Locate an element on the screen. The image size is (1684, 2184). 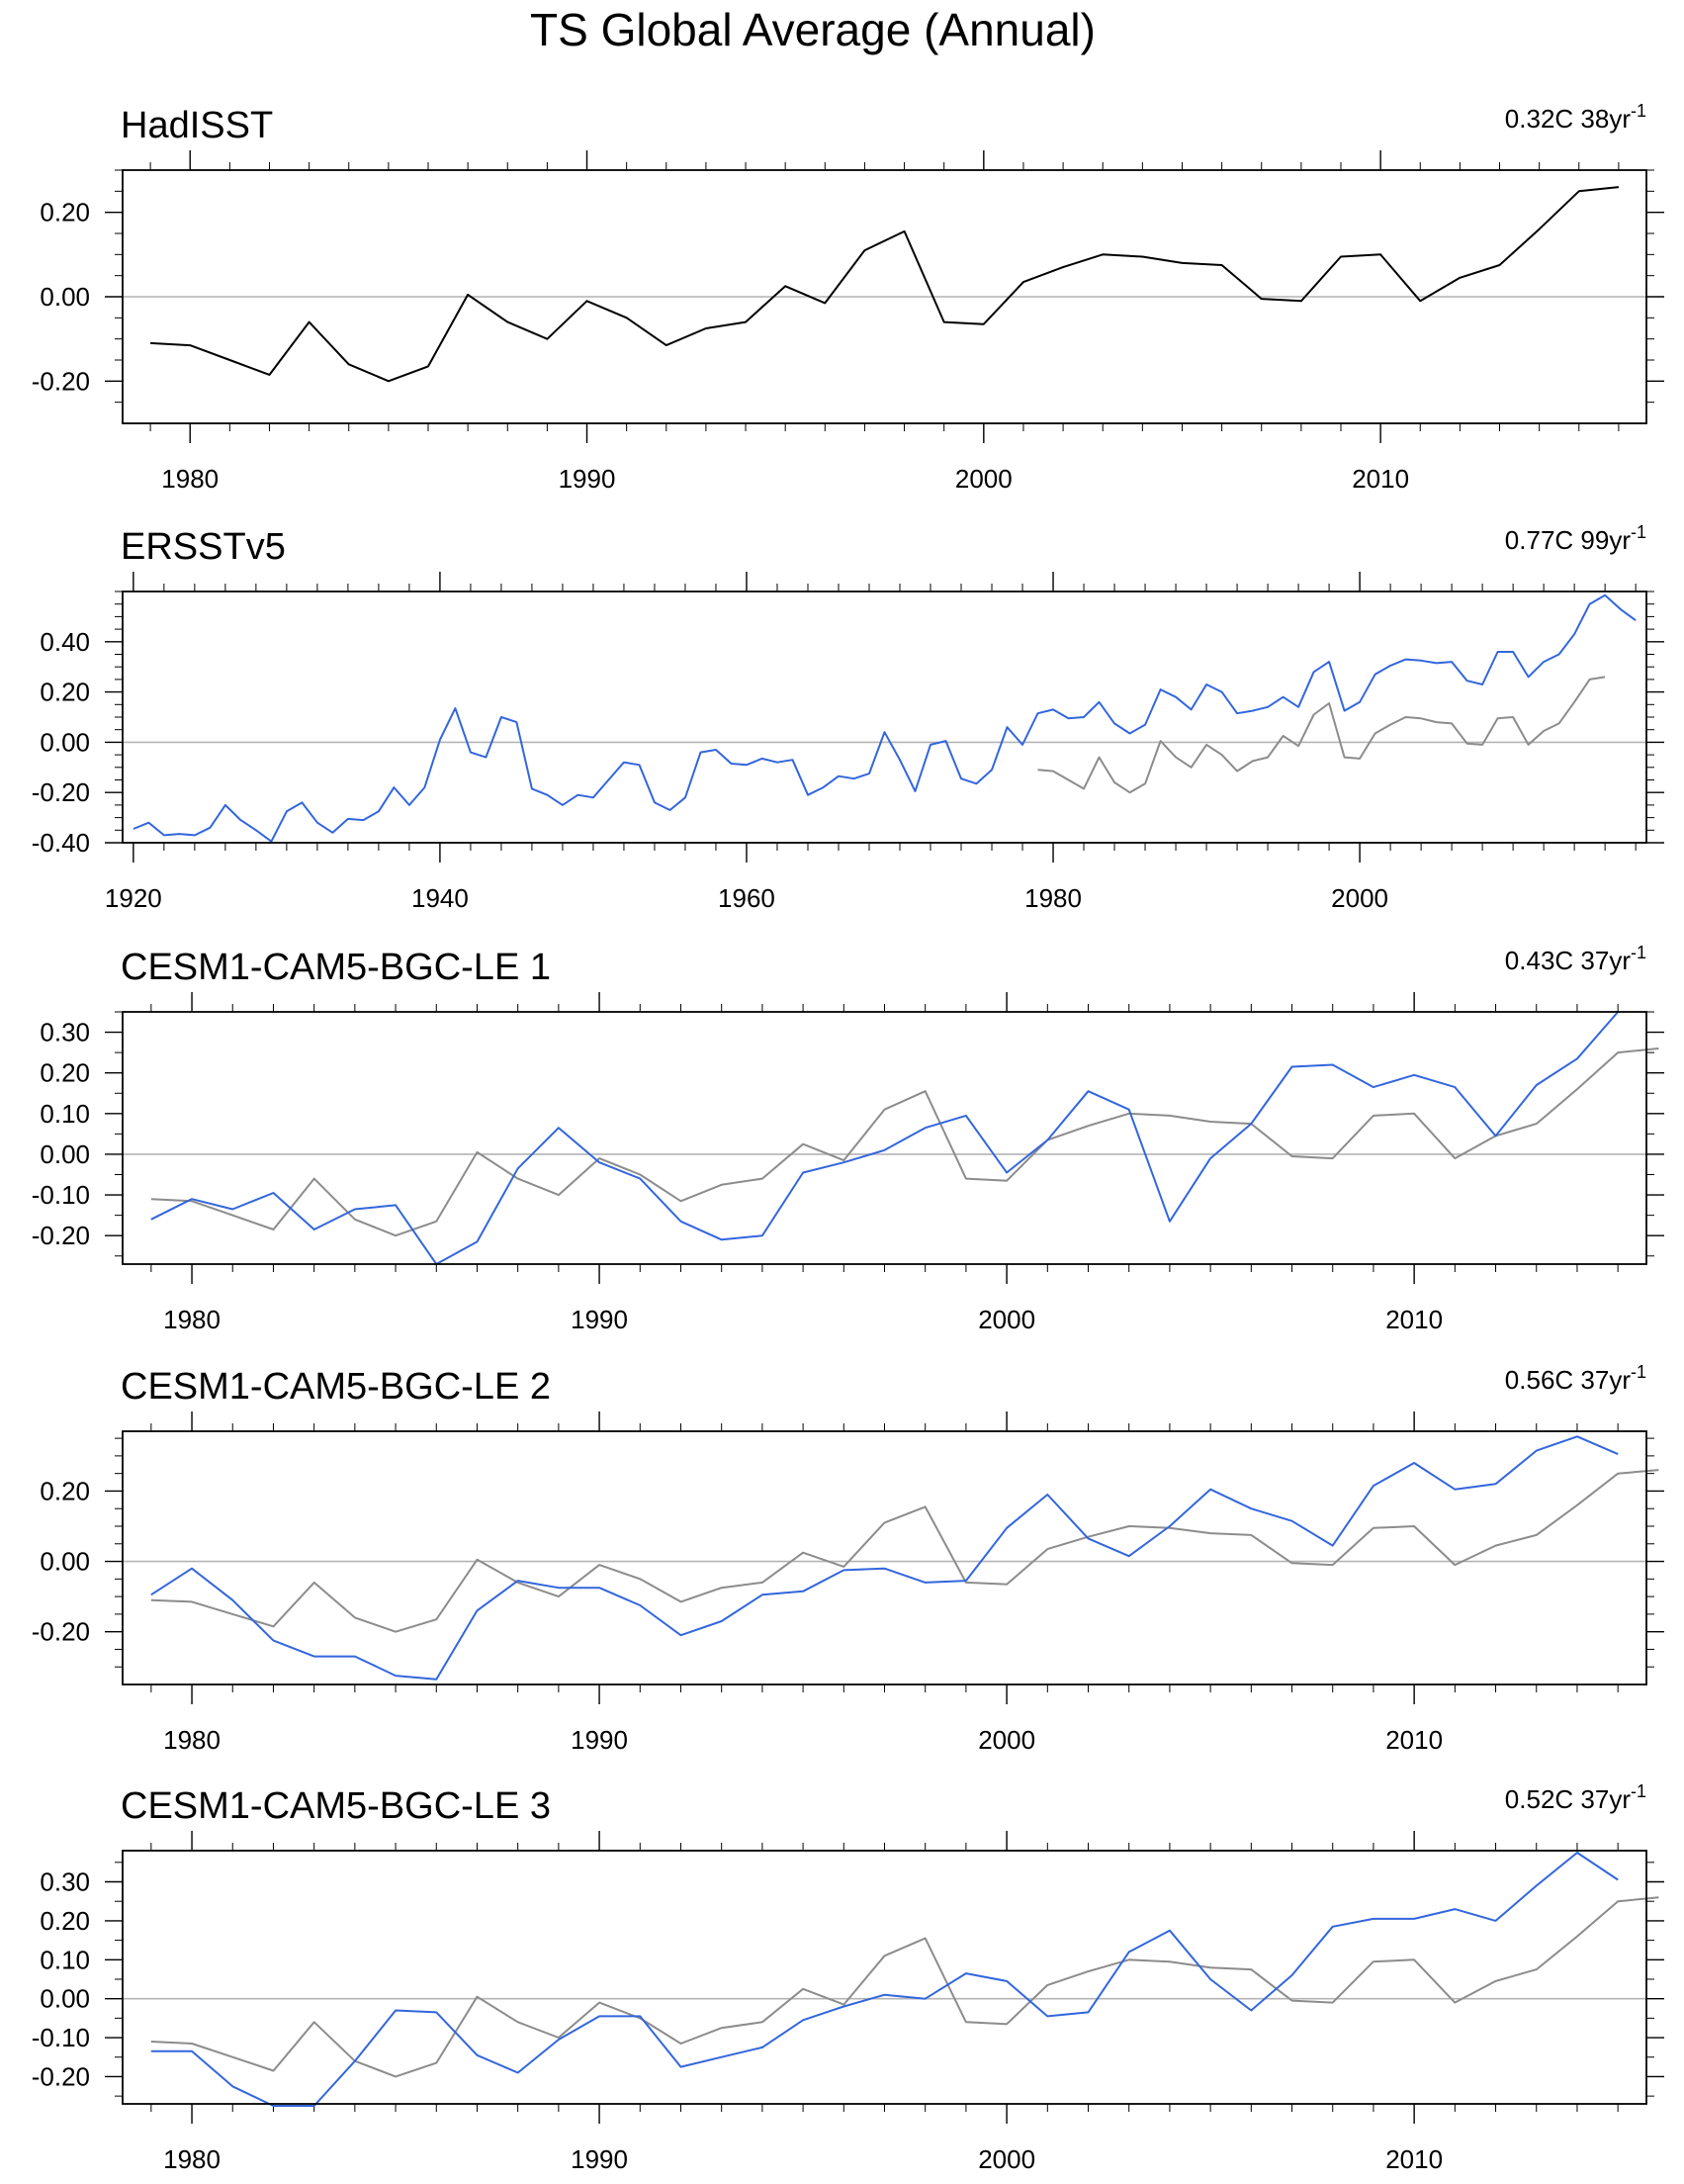
trend-label: 0.32C 38yr-1 is located at coordinates (1575, 117).